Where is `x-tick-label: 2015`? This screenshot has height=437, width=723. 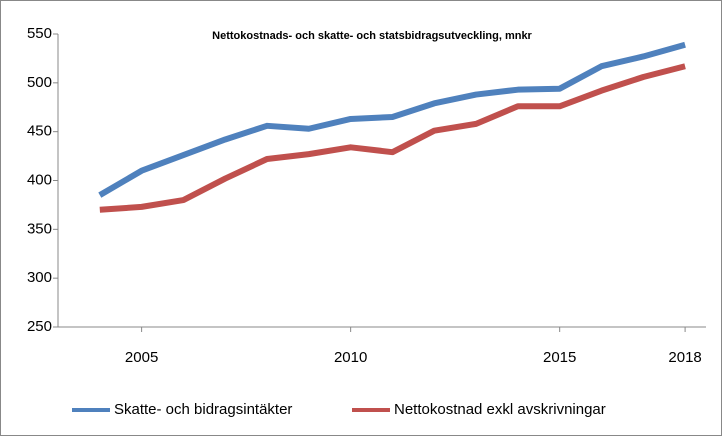 x-tick-label: 2015 is located at coordinates (559, 357).